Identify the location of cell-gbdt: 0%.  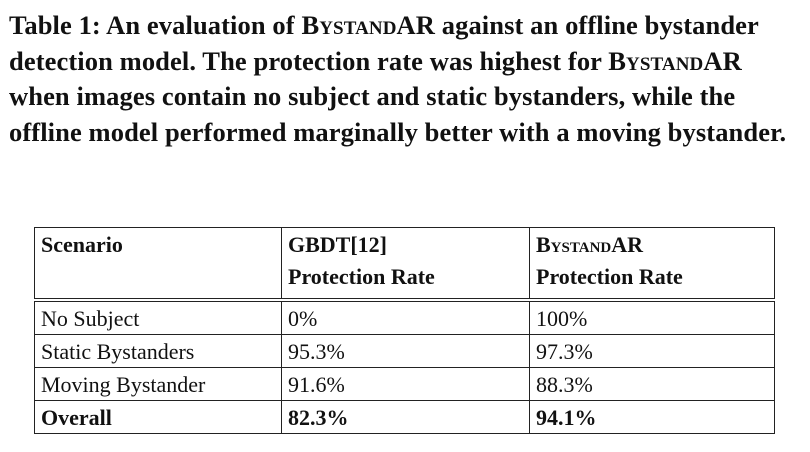
(405, 318).